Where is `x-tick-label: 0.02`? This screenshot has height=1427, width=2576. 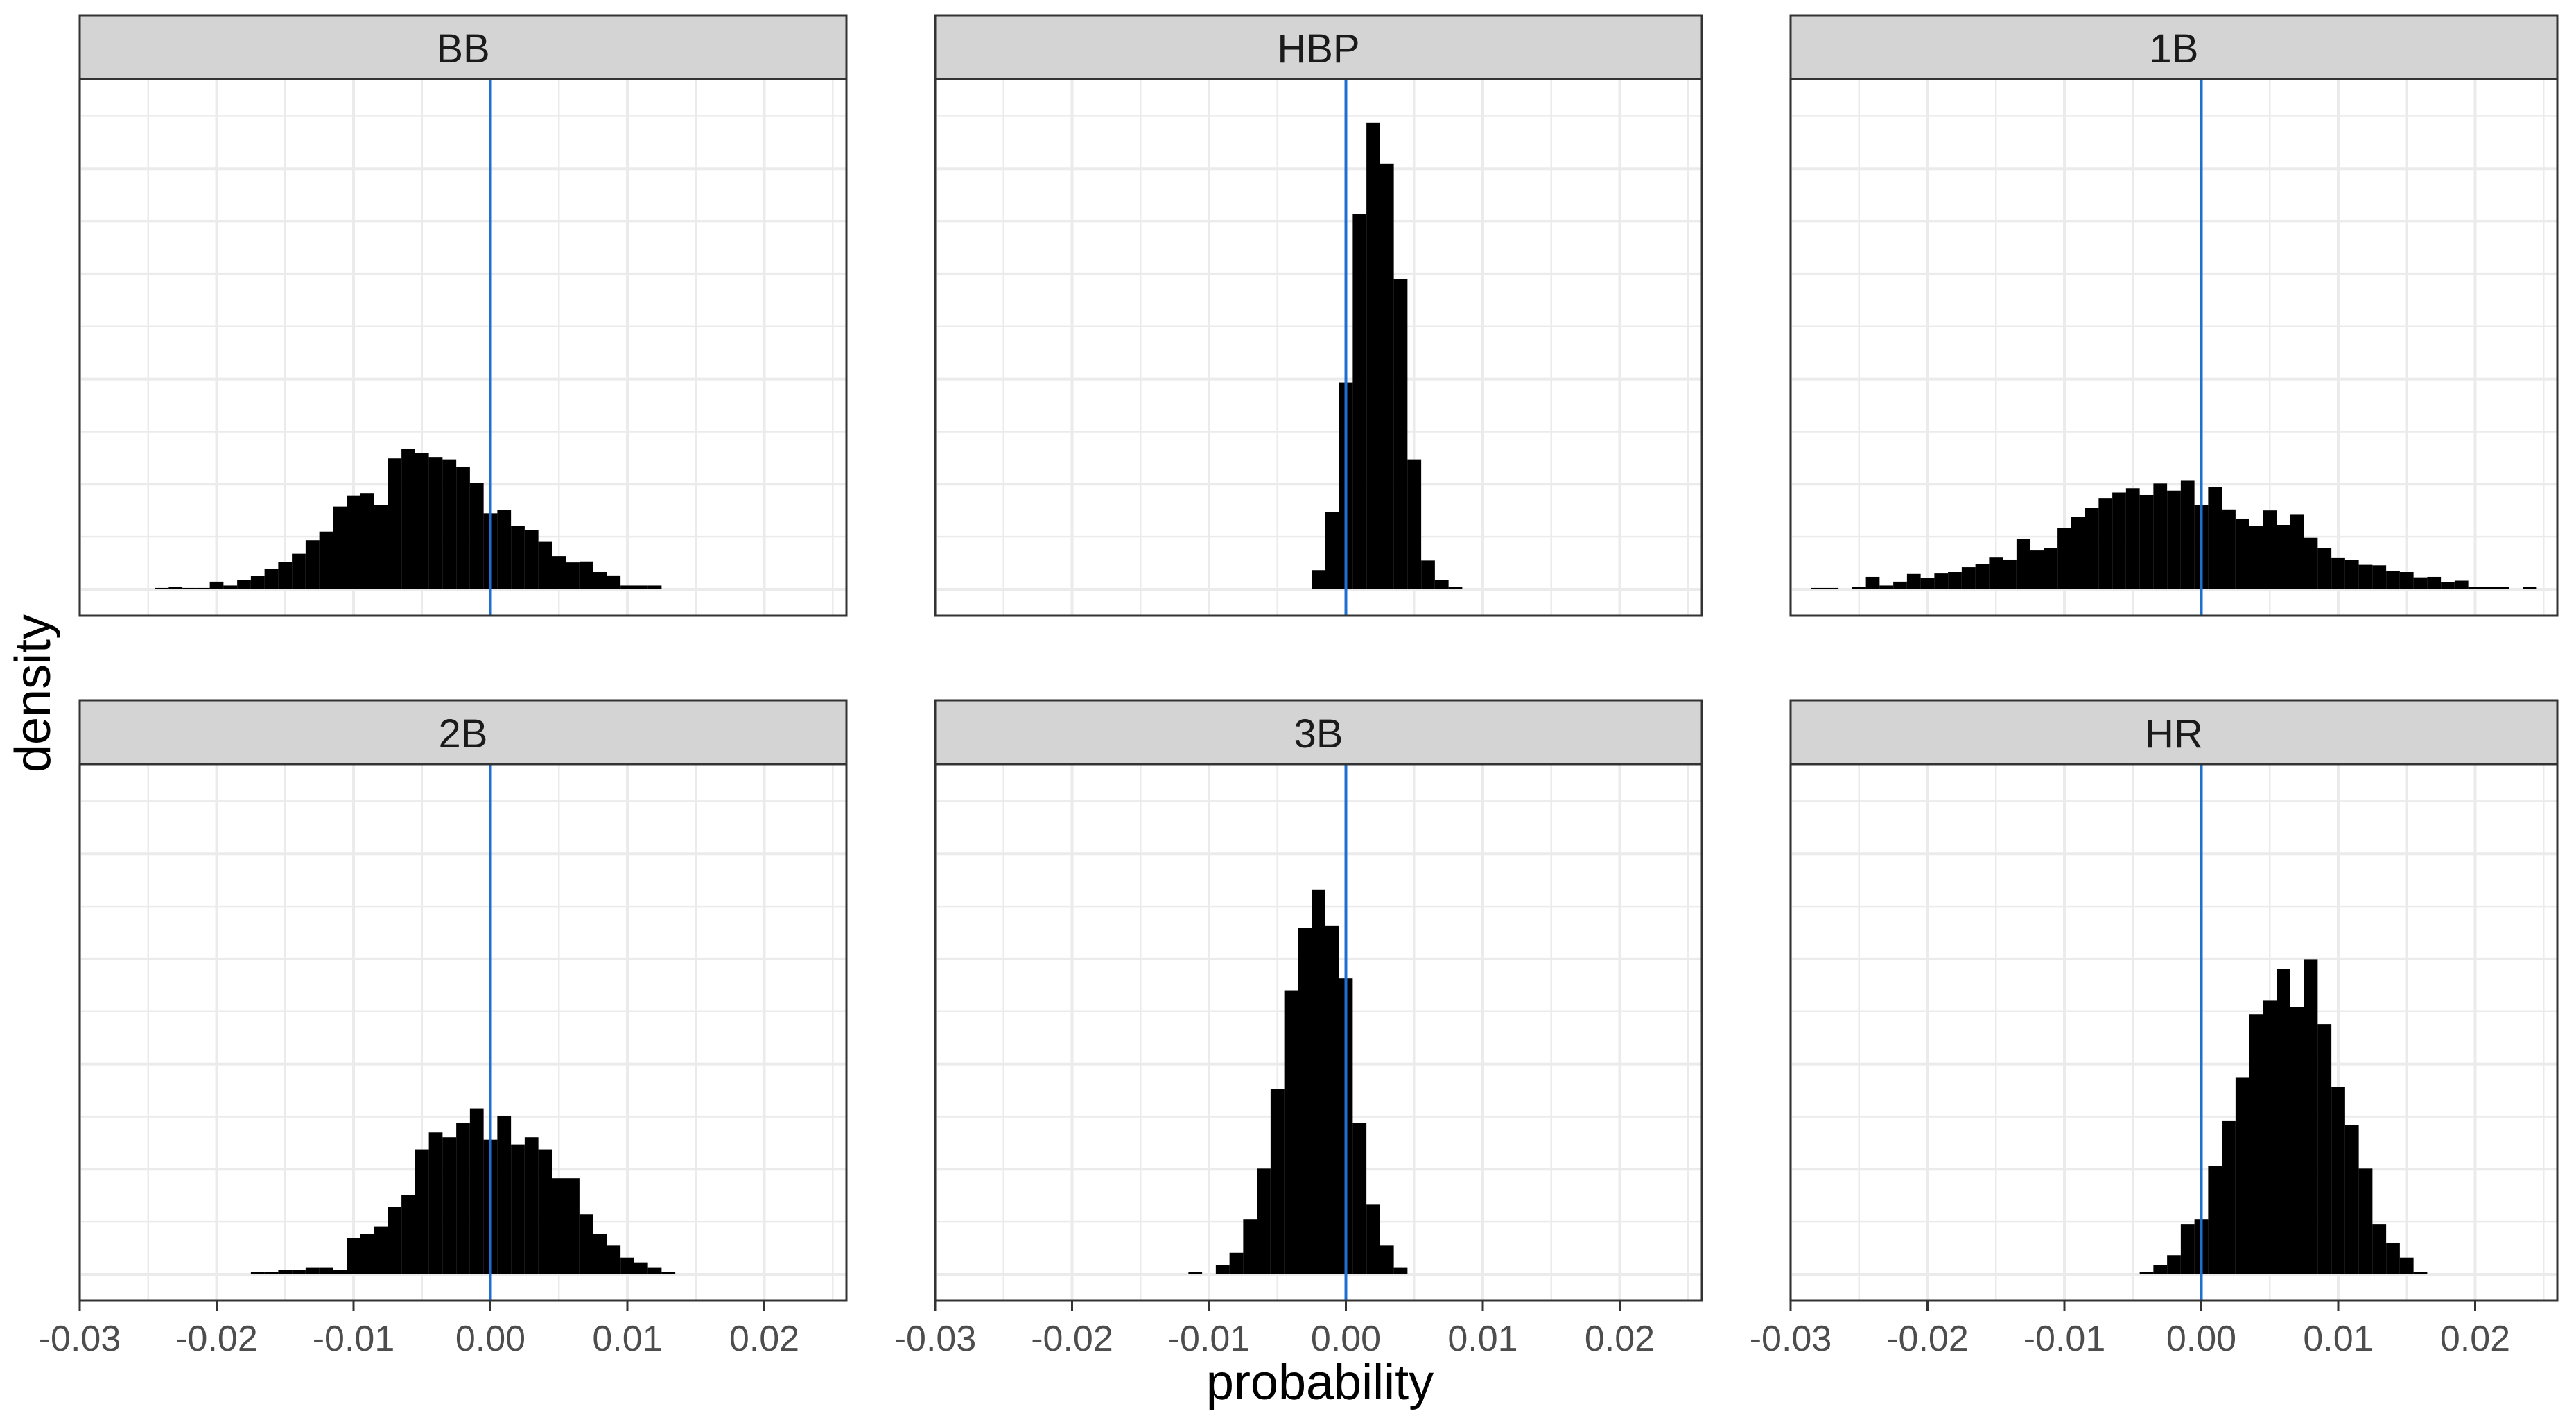 x-tick-label: 0.02 is located at coordinates (2475, 1339).